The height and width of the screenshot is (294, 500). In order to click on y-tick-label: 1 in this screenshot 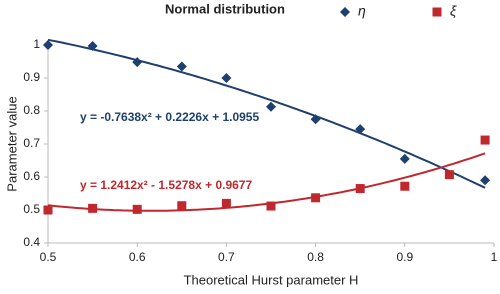, I will do `click(36, 44)`.